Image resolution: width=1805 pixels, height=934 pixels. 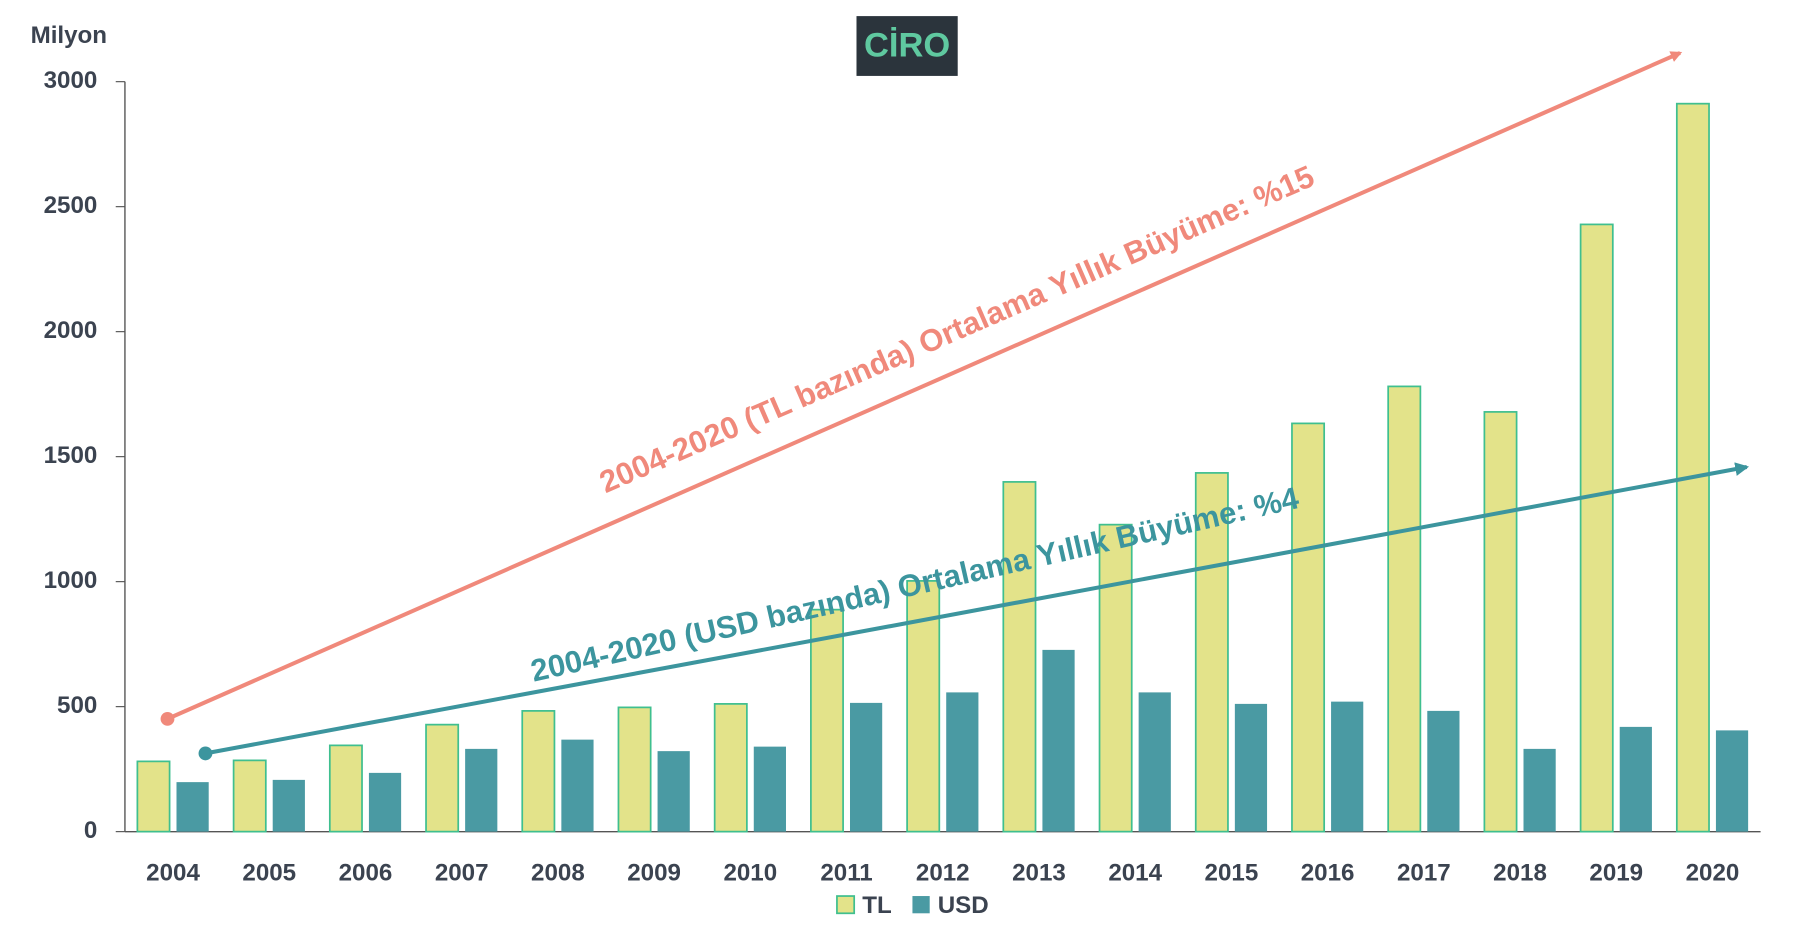 What do you see at coordinates (1424, 873) in the screenshot?
I see `x-tick-label: 2017` at bounding box center [1424, 873].